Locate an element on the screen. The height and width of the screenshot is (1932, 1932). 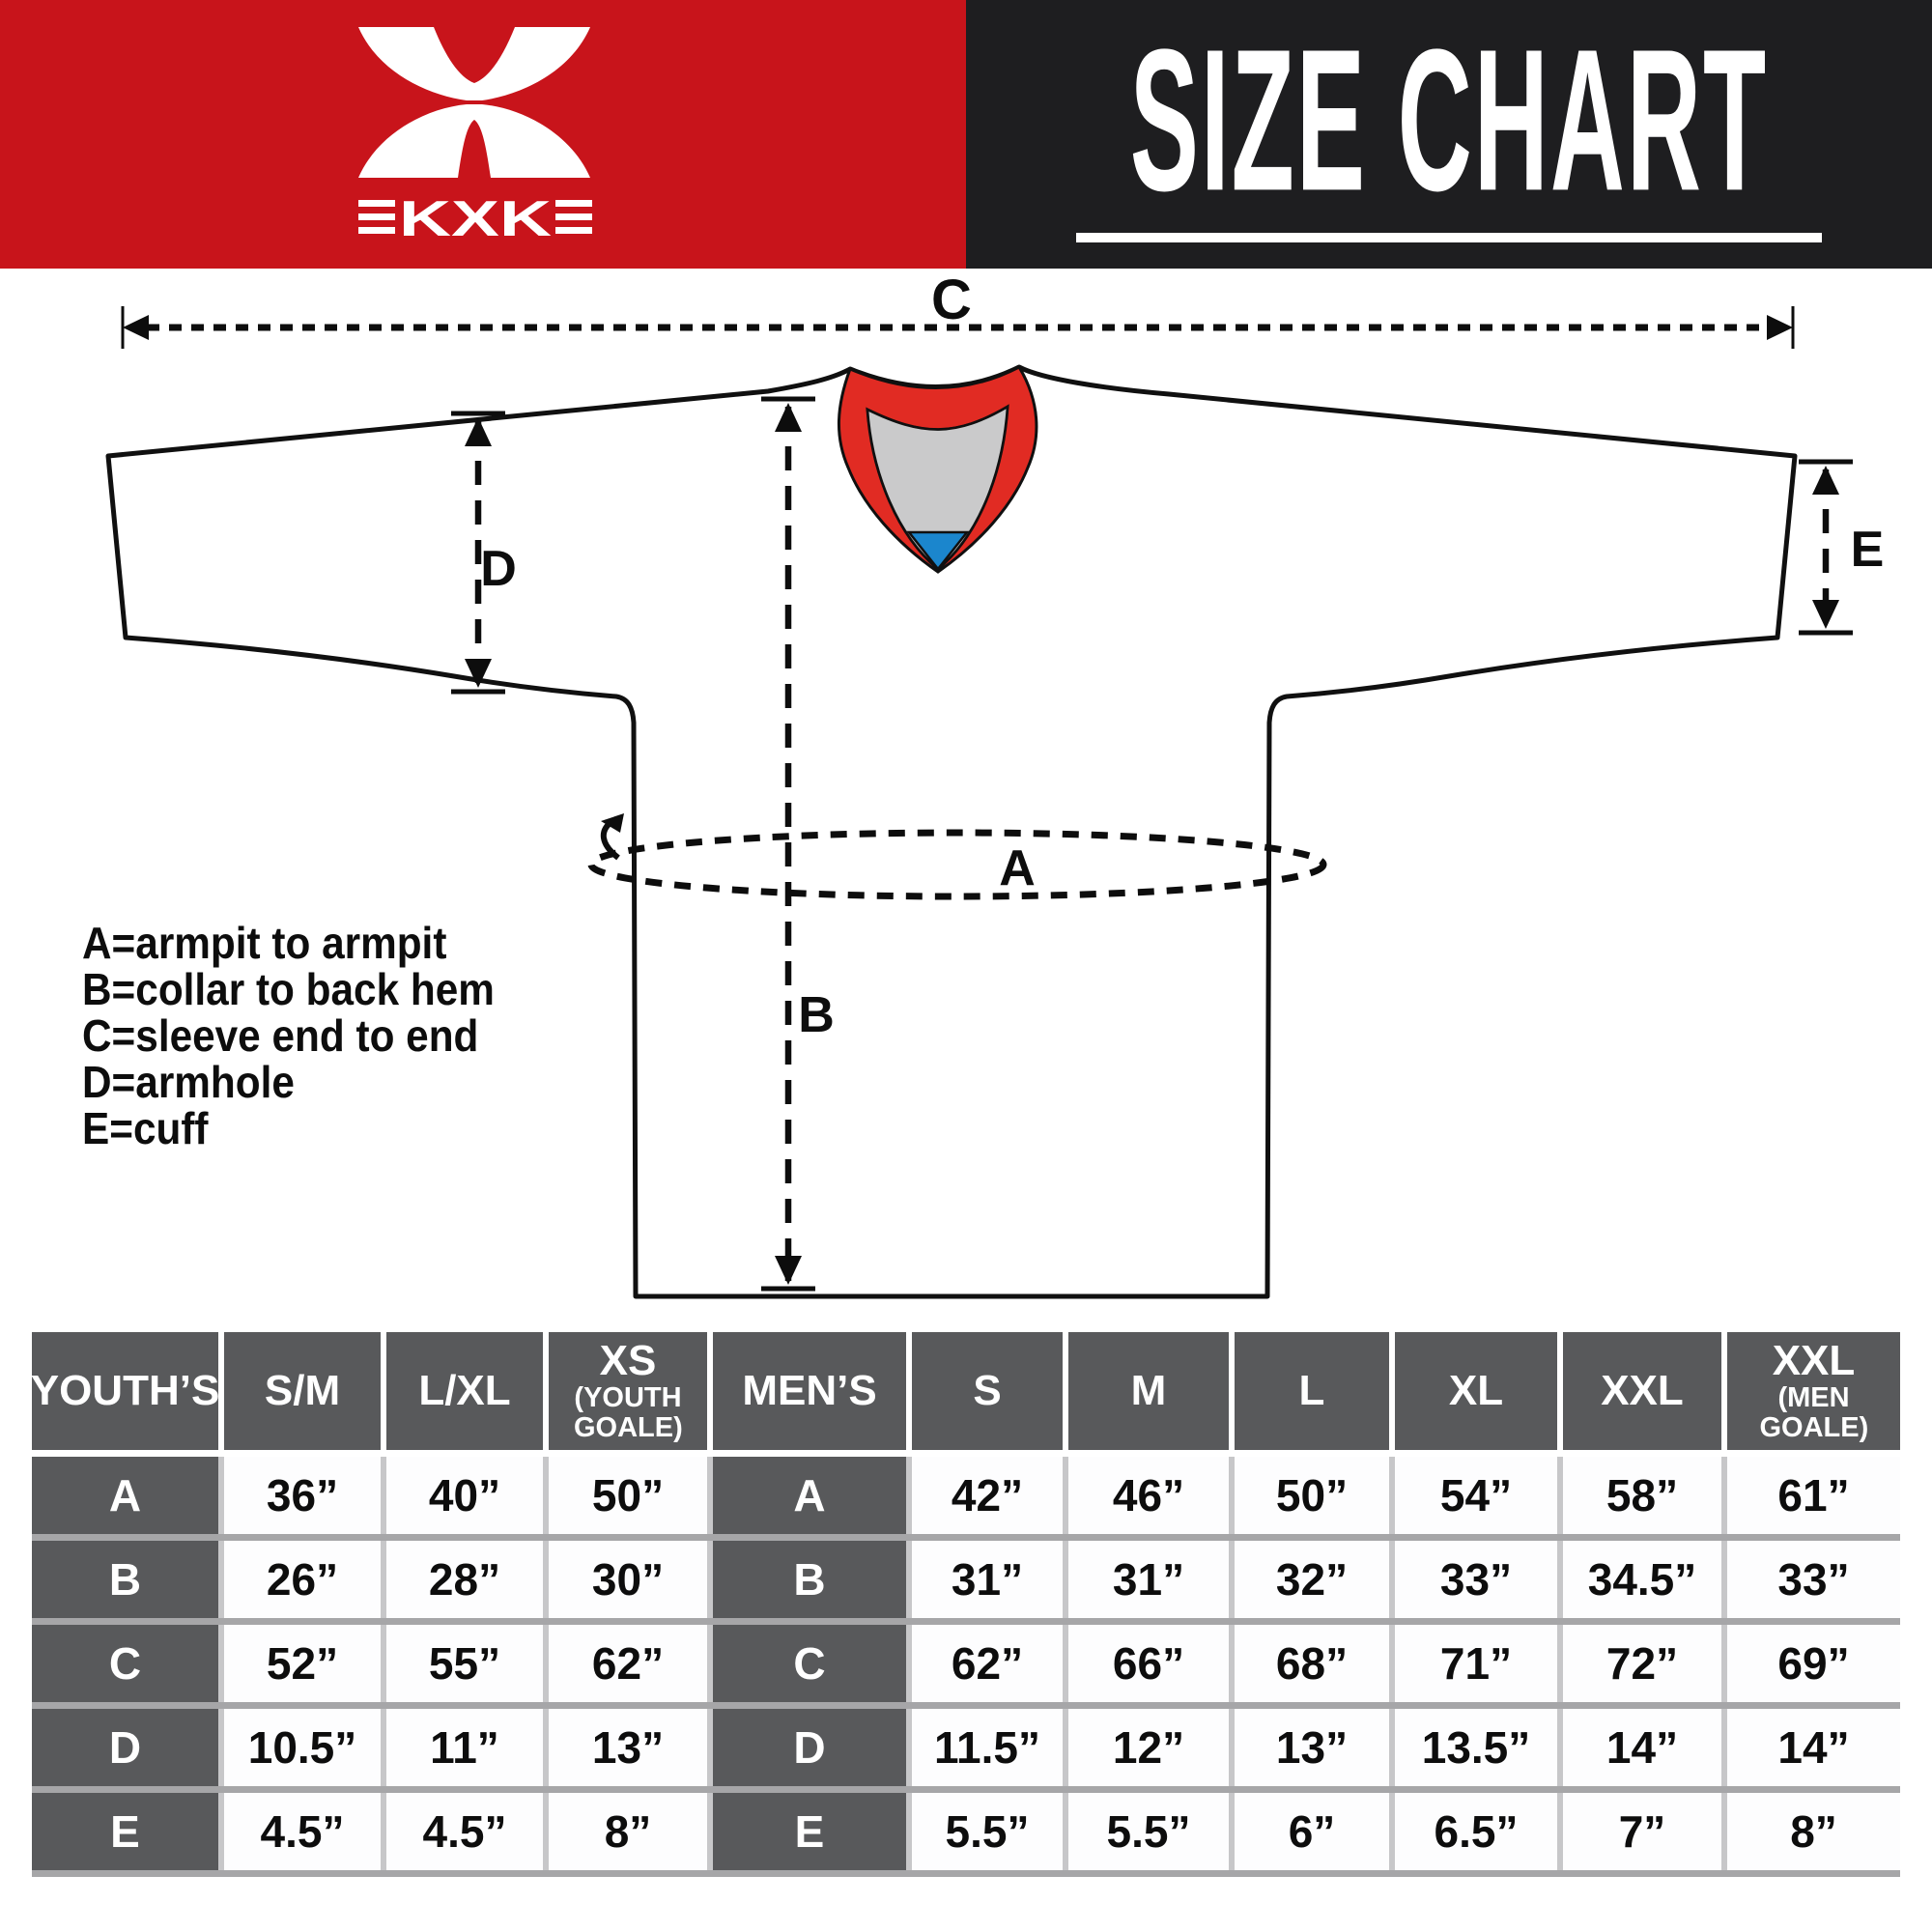
size-value: 34.5” is located at coordinates (1642, 1579).